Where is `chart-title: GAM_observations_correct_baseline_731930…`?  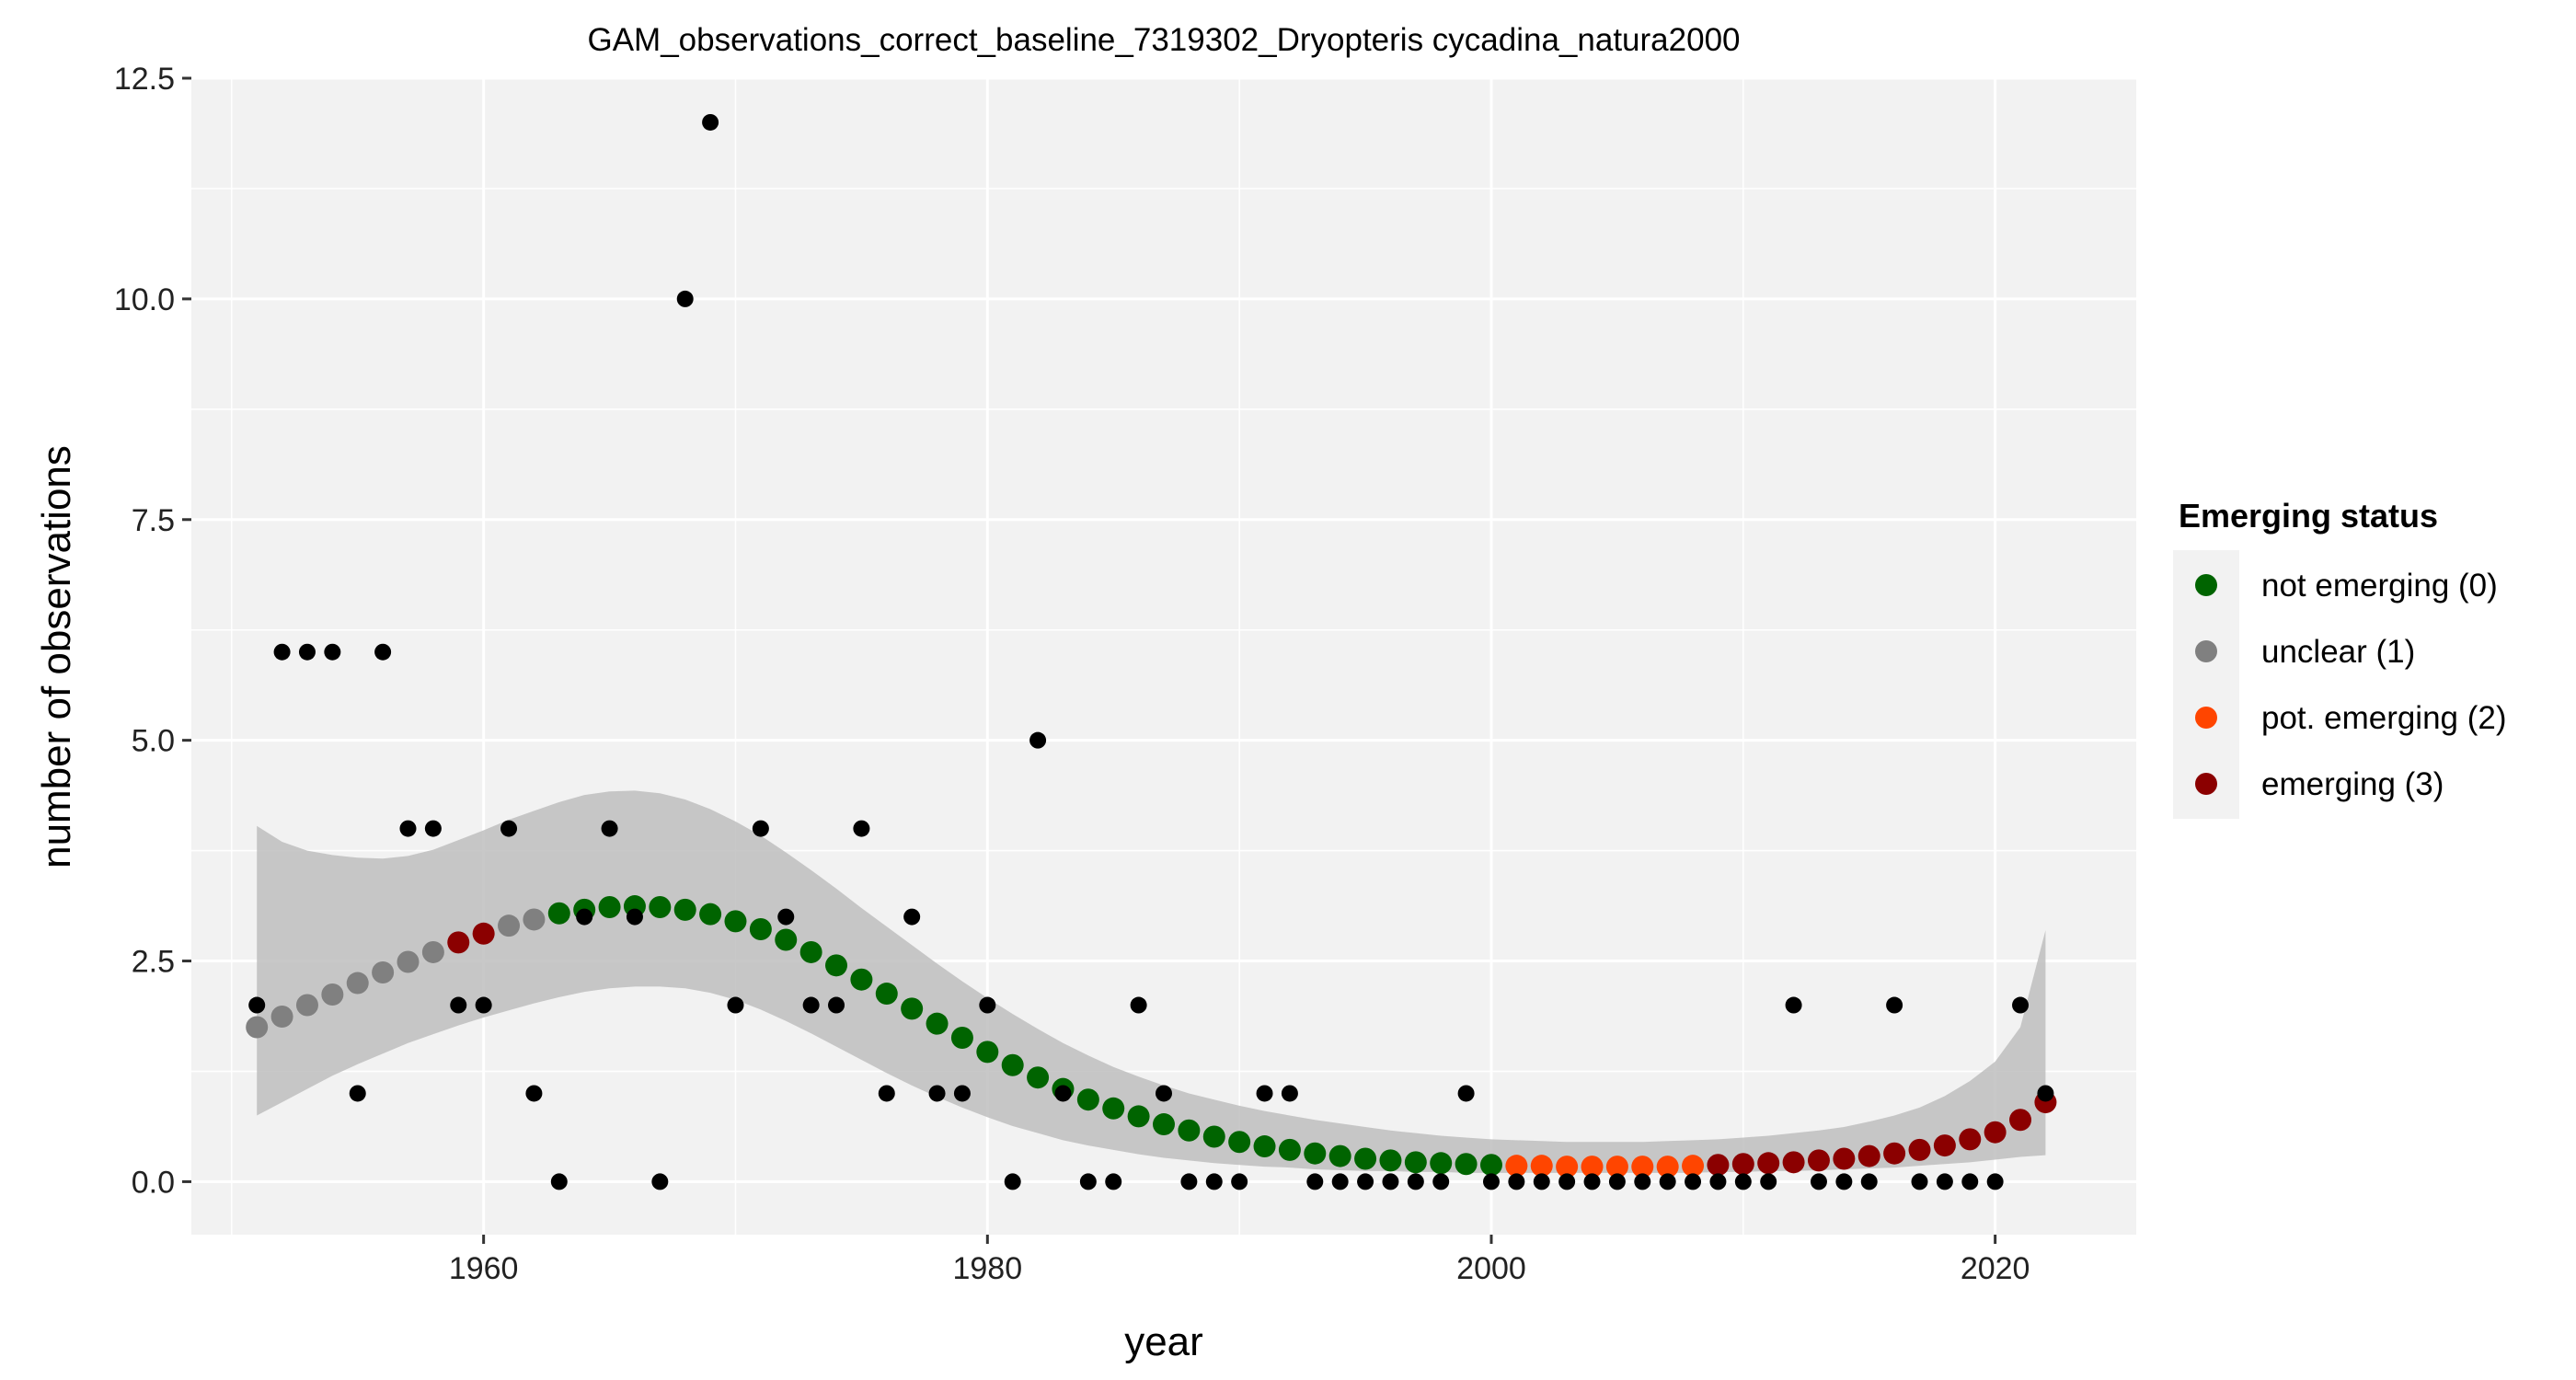
chart-title: GAM_observations_correct_baseline_731930… is located at coordinates (1163, 40).